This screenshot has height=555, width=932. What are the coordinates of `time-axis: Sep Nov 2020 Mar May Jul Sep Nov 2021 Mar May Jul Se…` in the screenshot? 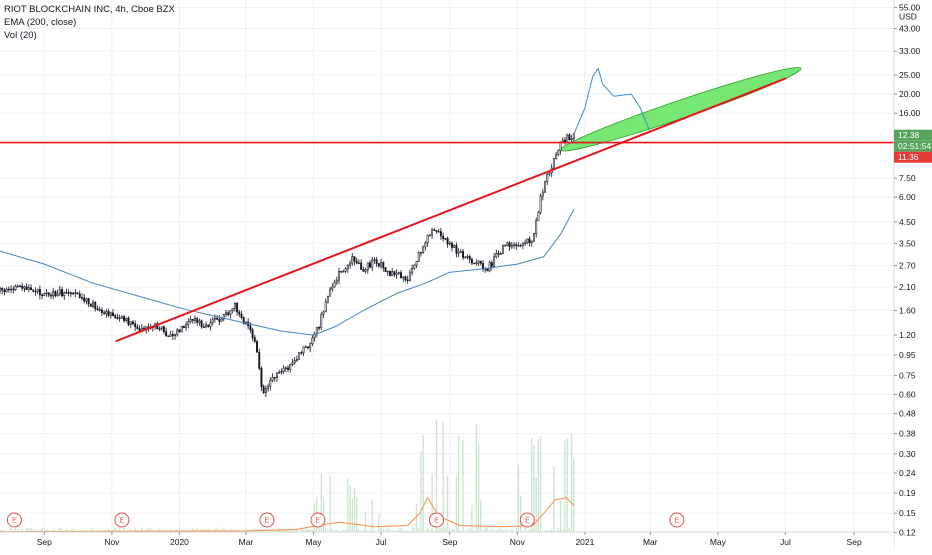 It's located at (447, 540).